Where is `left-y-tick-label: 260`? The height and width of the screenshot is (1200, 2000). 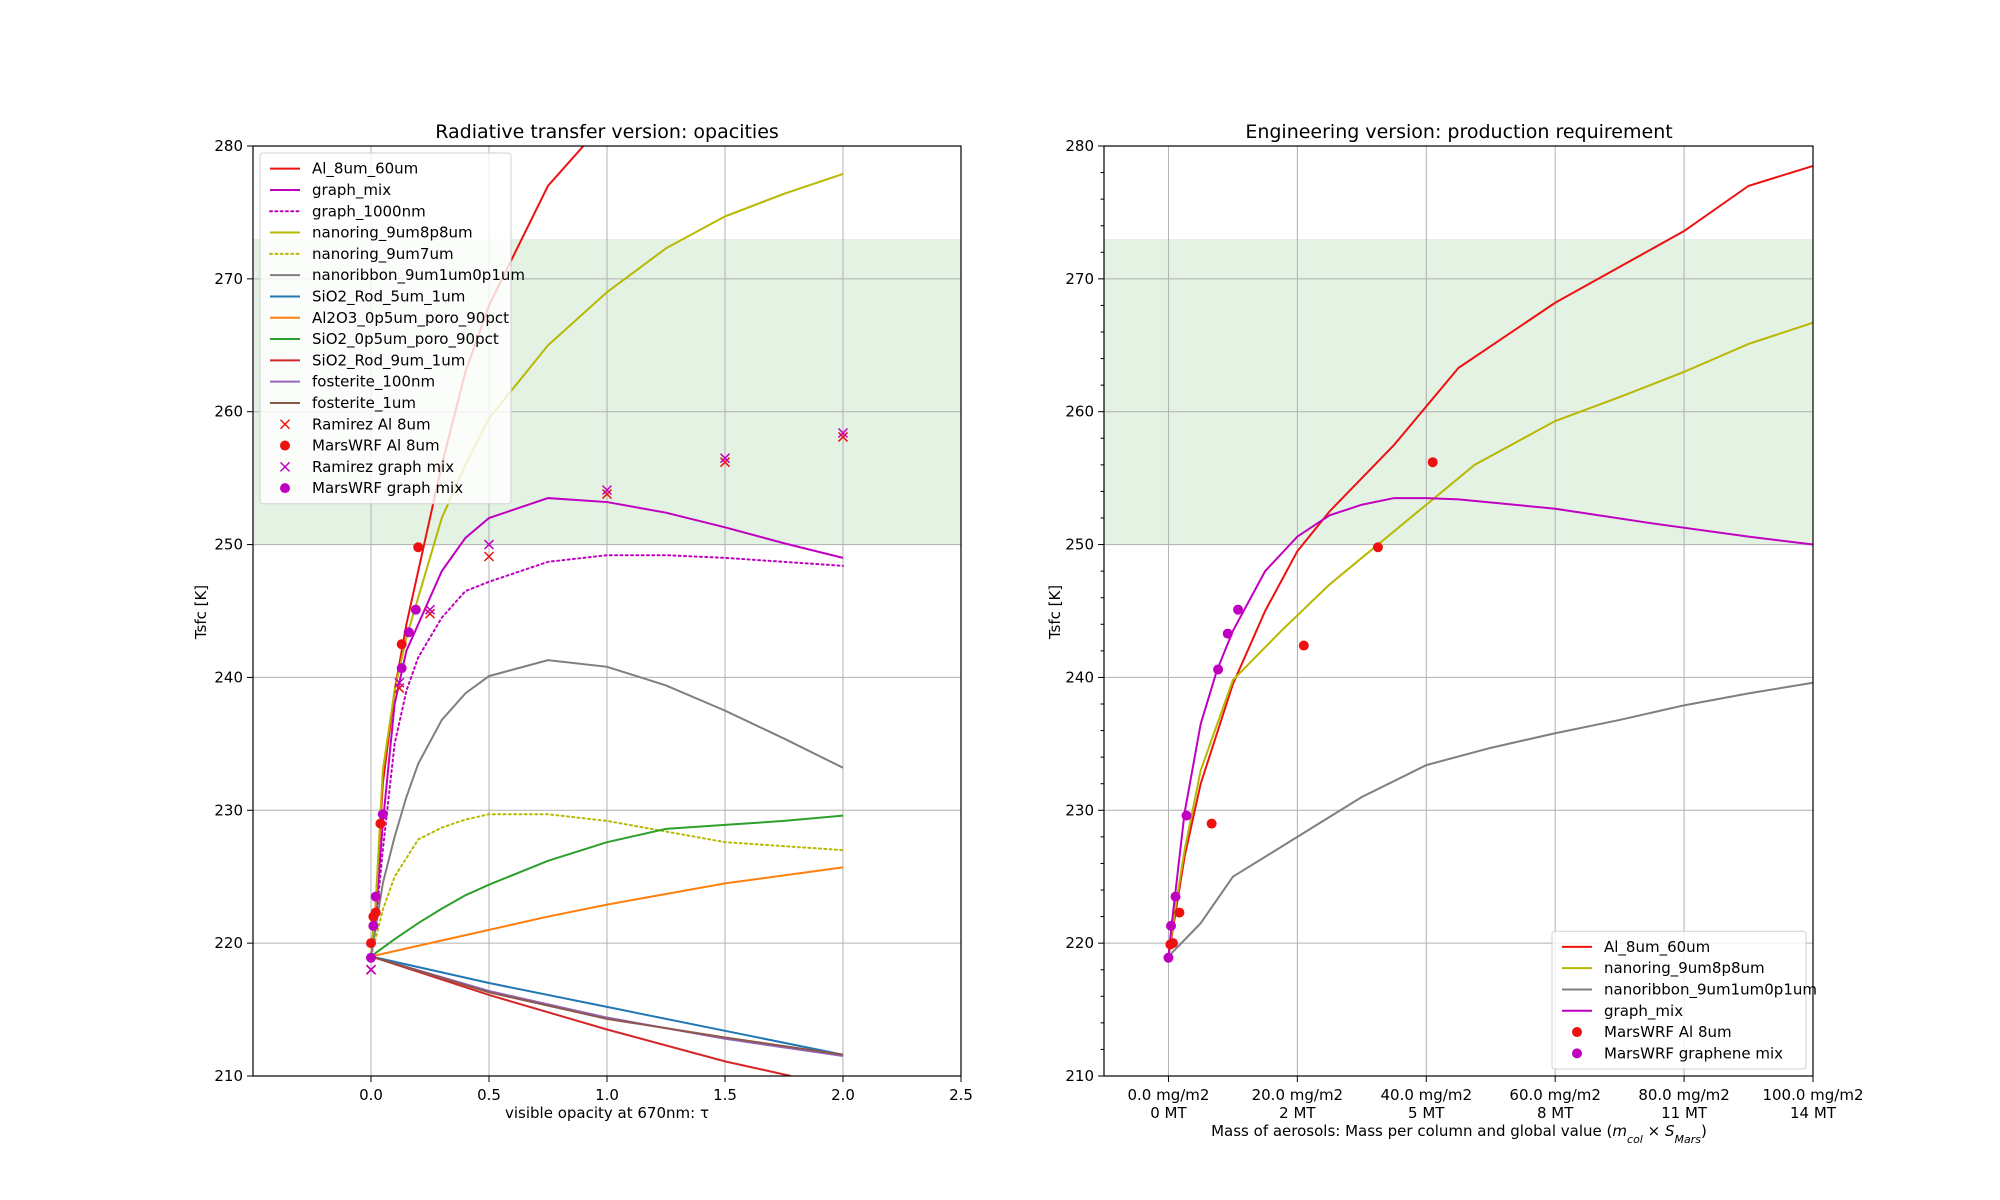 left-y-tick-label: 260 is located at coordinates (228, 412).